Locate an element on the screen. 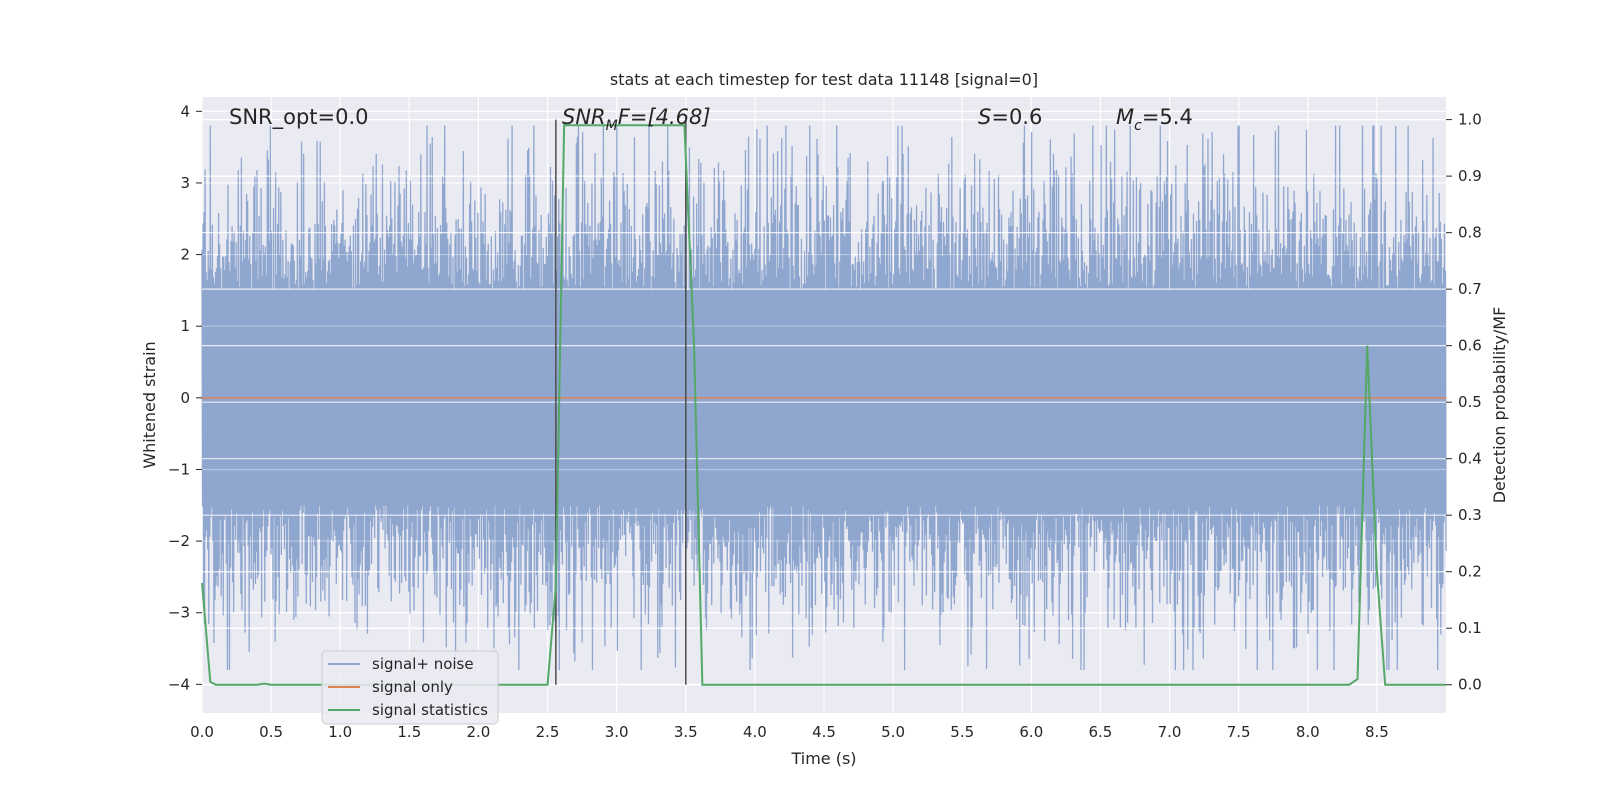 Image resolution: width=1600 pixels, height=800 pixels. x-tick-label-12: 6.0 is located at coordinates (1031, 732).